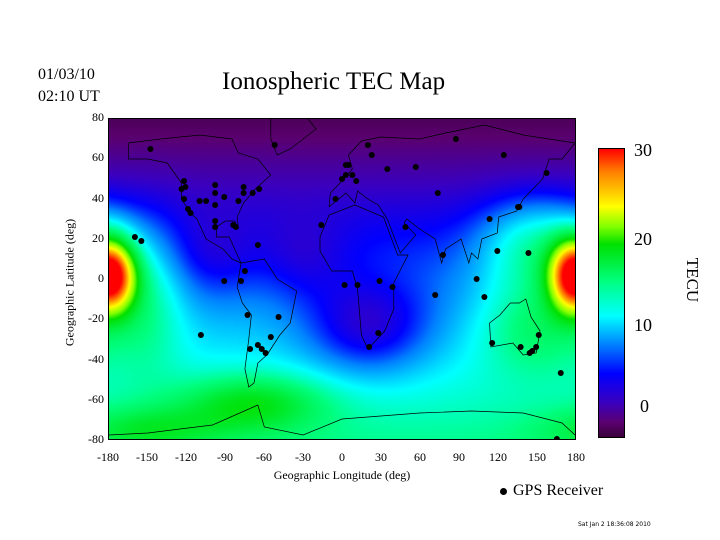  What do you see at coordinates (96, 398) in the screenshot?
I see `y-tick-label: -60` at bounding box center [96, 398].